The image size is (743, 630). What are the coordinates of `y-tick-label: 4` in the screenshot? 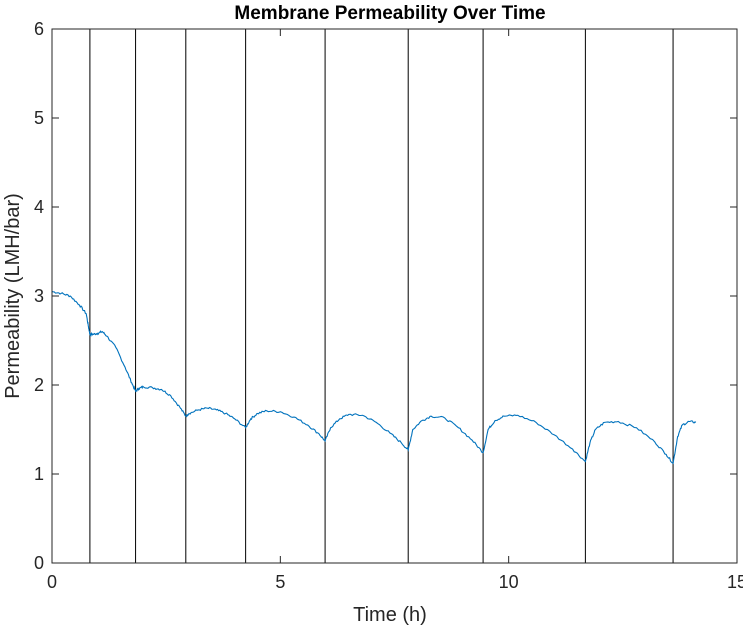 It's located at (39, 207).